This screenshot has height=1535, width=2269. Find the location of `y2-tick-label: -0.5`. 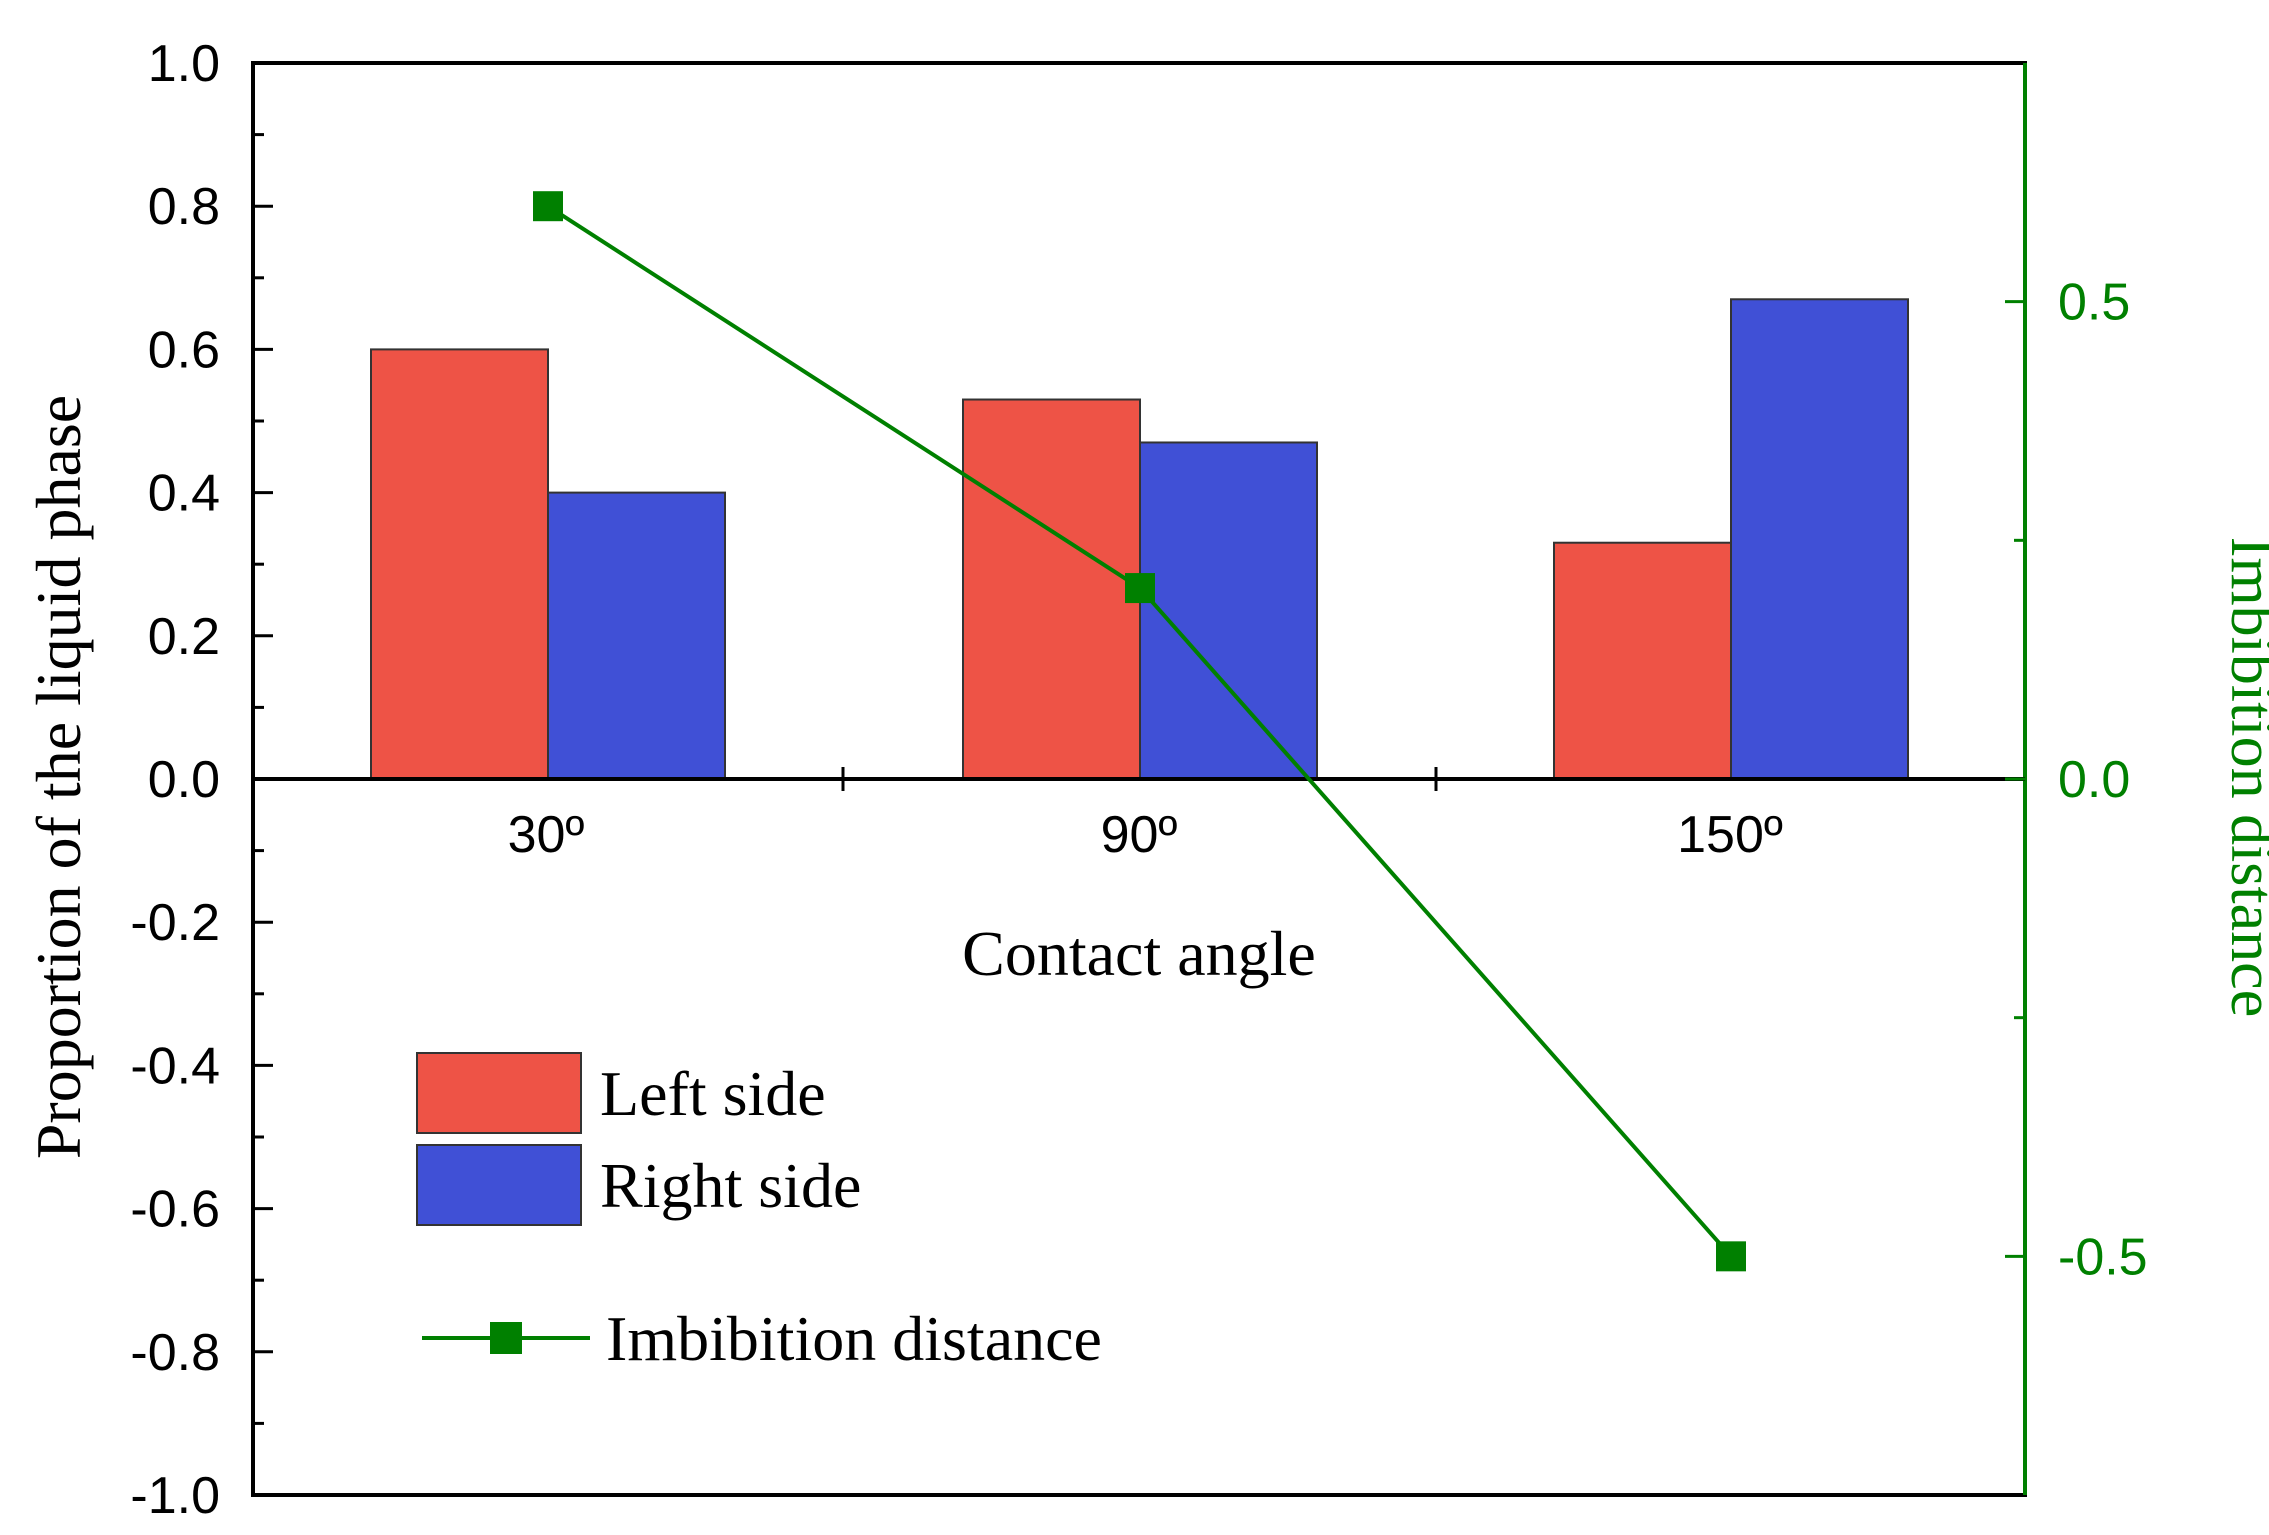

y2-tick-label: -0.5 is located at coordinates (2103, 1257).